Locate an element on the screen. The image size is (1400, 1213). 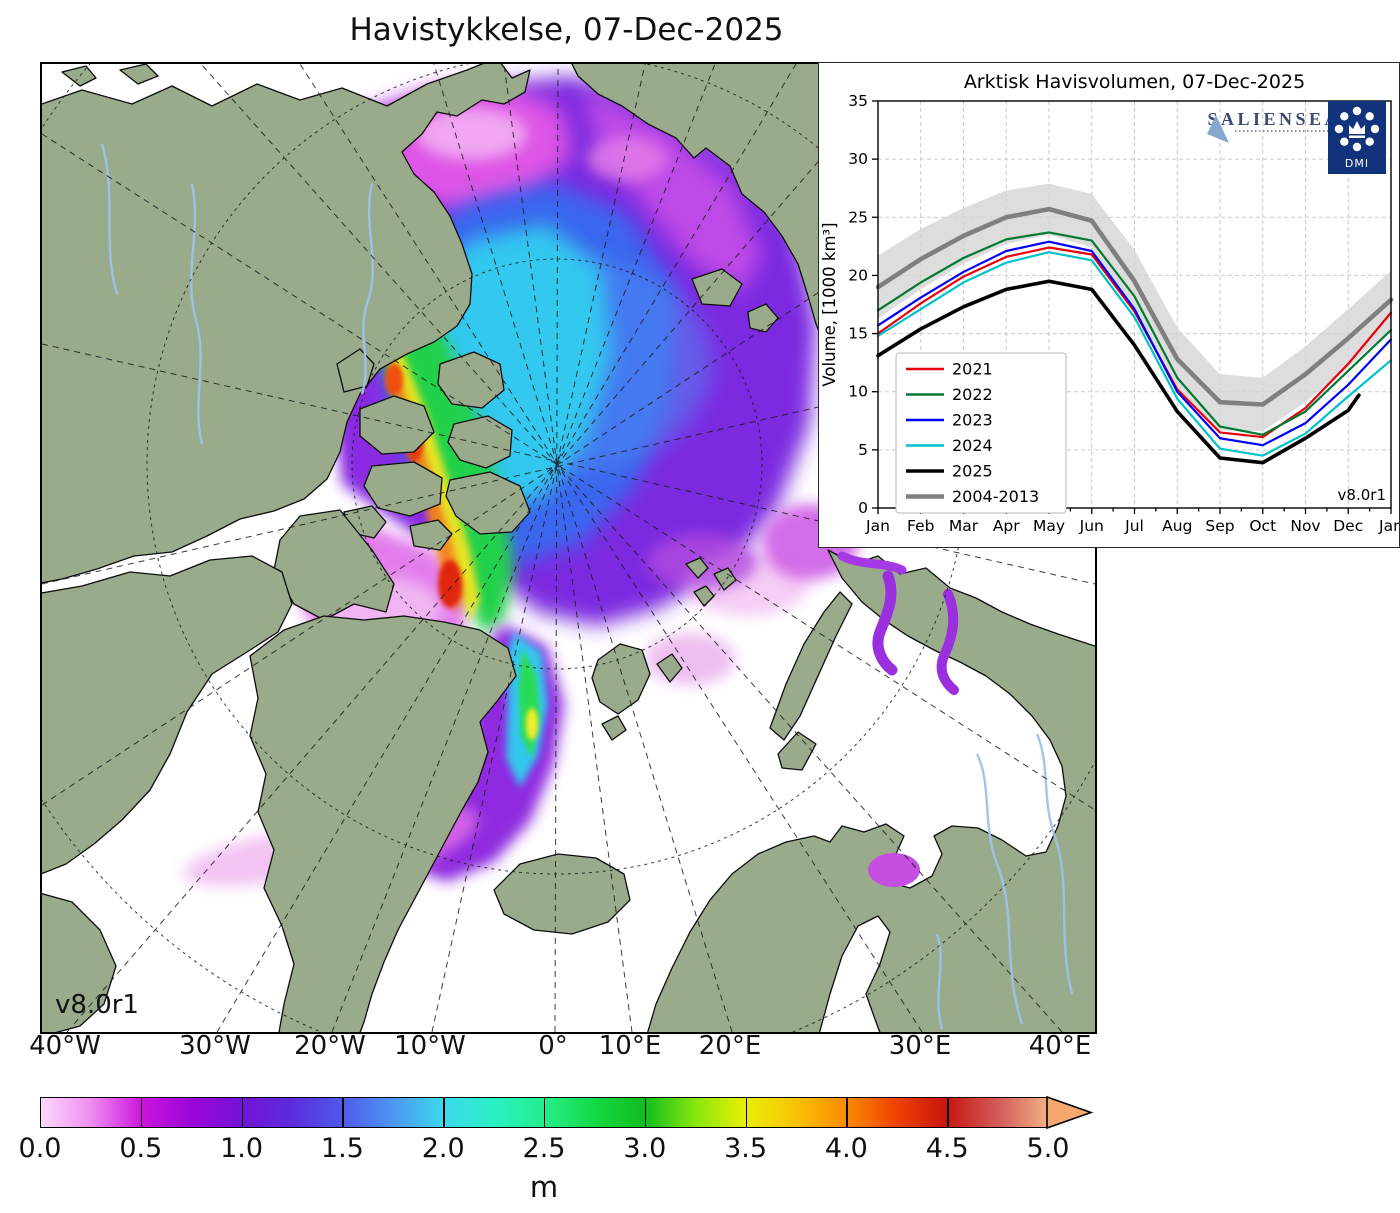
dmi-logo: DMI is located at coordinates (1357, 137).